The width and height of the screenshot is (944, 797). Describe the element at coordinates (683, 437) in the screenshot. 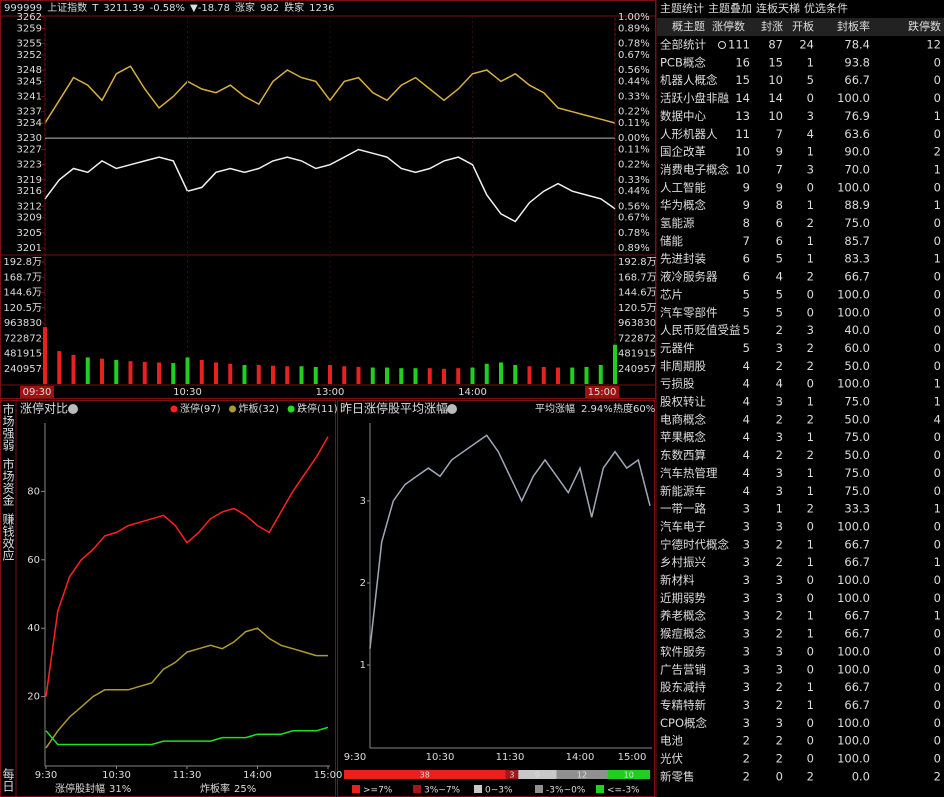

I see `table-cell: 苹果概念` at that location.